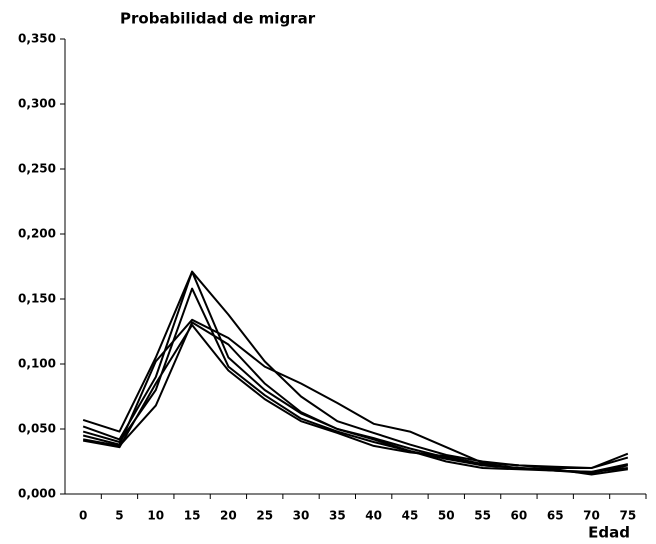  Describe the element at coordinates (37, 39) in the screenshot. I see `y-tick-label: 0,350` at that location.